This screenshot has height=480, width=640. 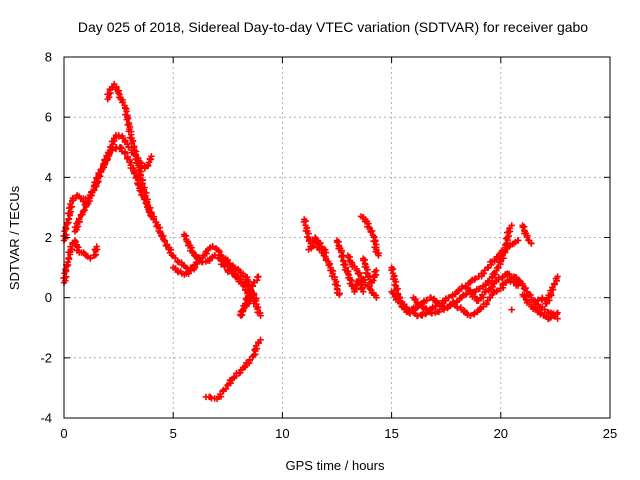 What do you see at coordinates (220, 267) in the screenshot?
I see `series-arc-e` at bounding box center [220, 267].